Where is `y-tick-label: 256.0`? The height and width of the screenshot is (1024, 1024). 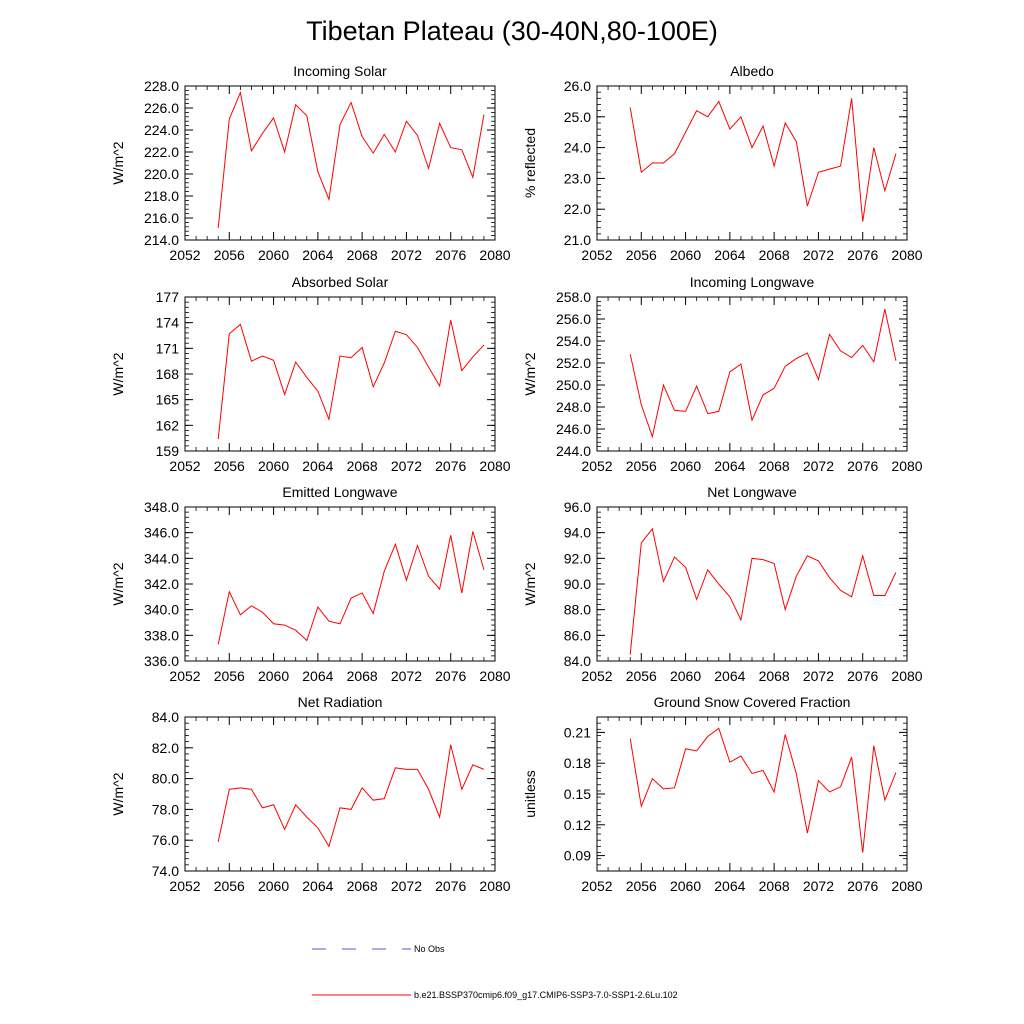
y-tick-label: 256.0 is located at coordinates (573, 319).